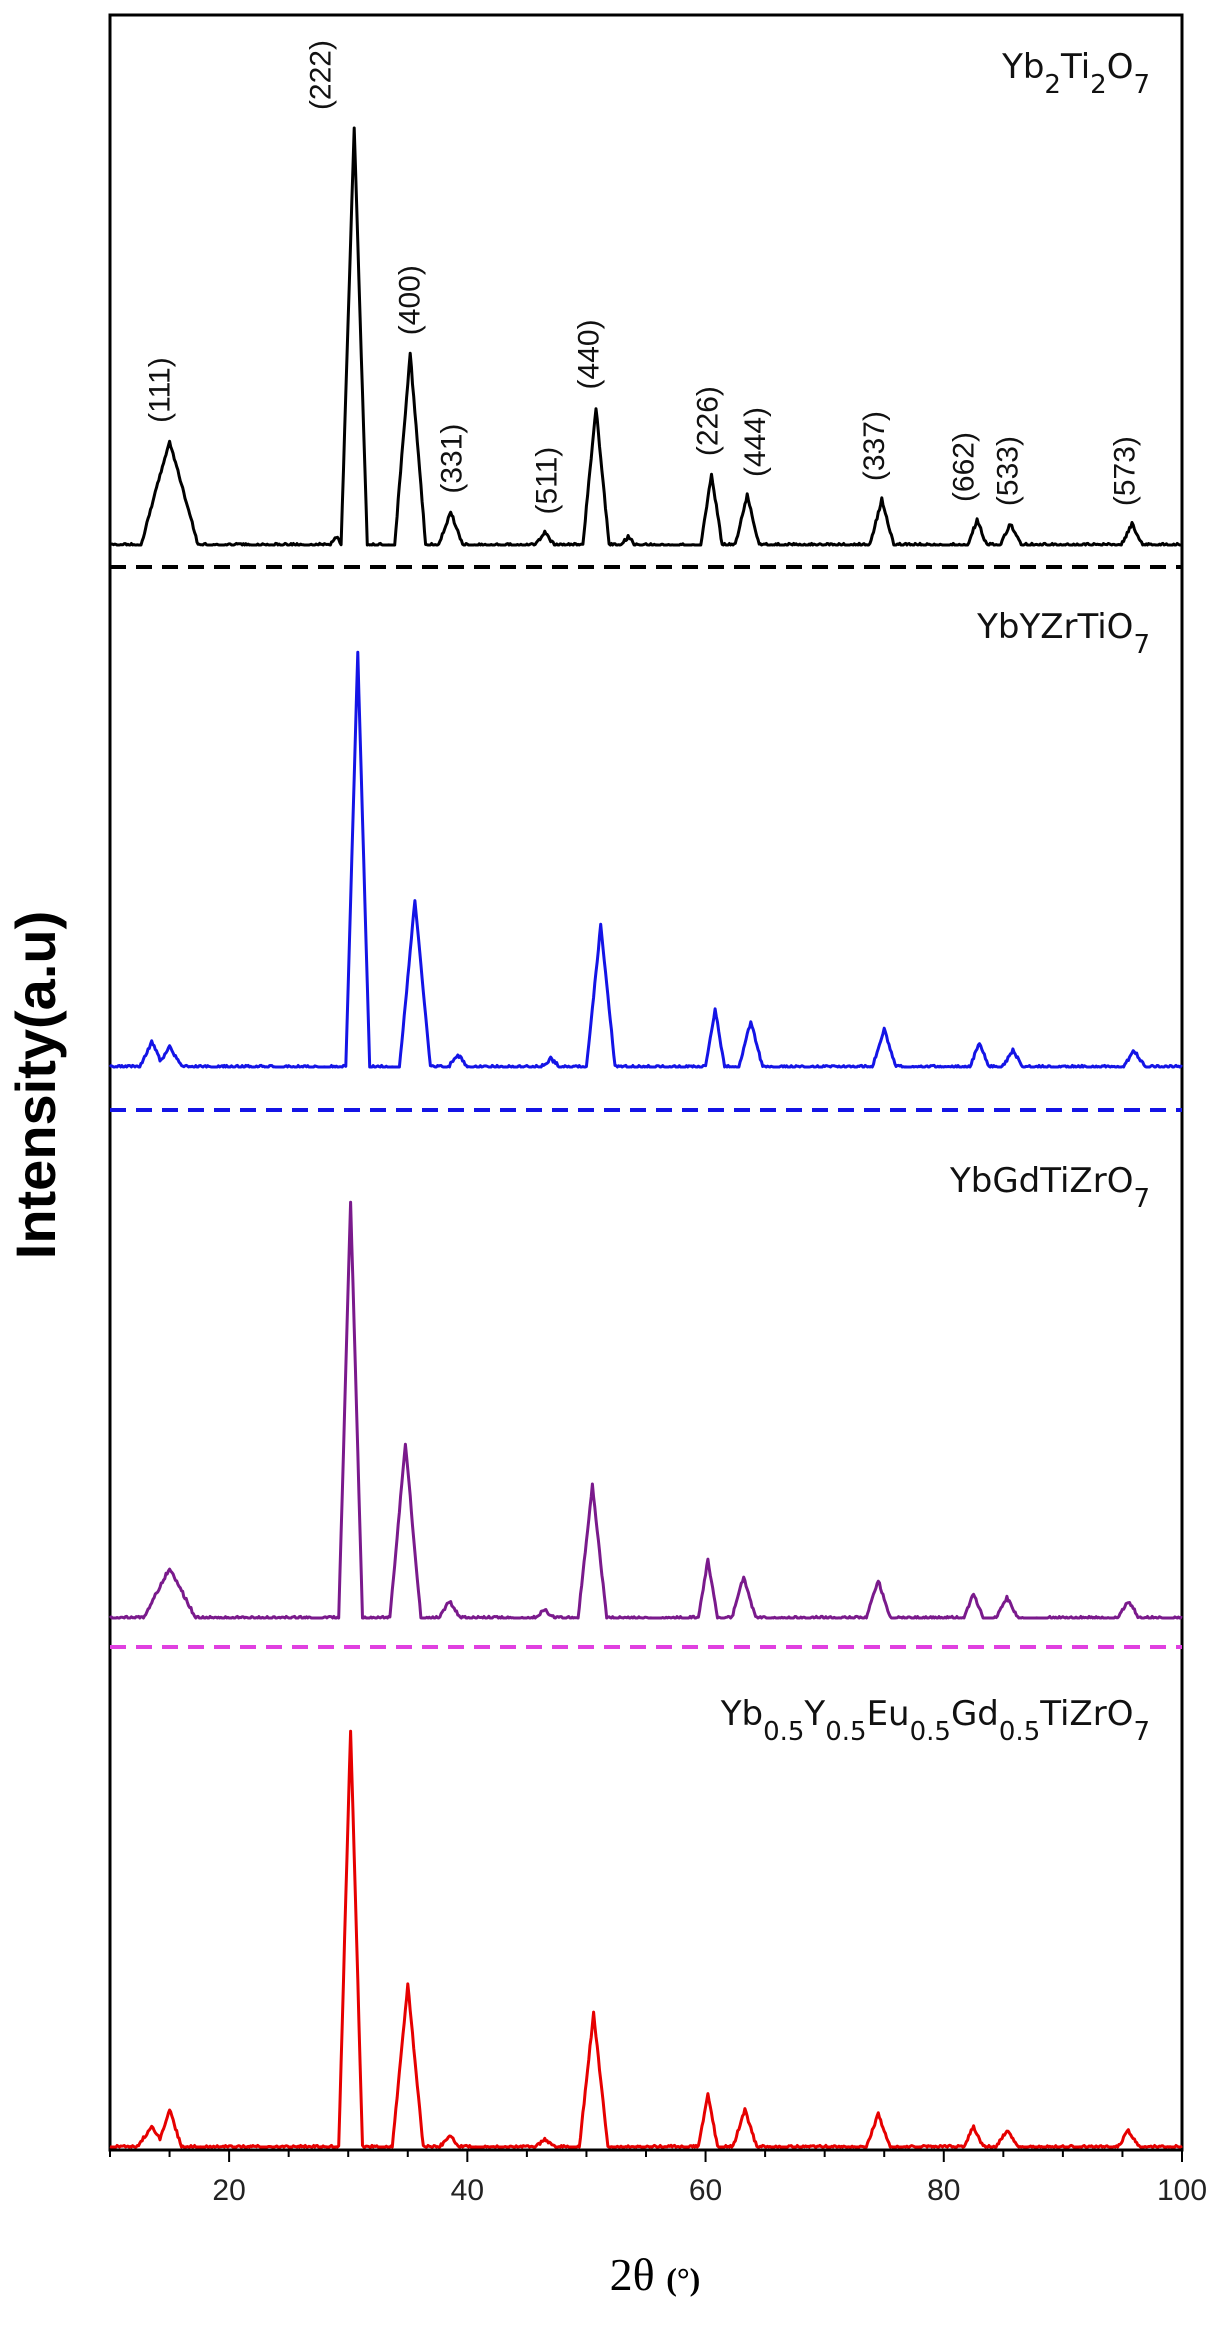  I want to click on series-label-2: YbYZrTiO7, so click(1063, 633).